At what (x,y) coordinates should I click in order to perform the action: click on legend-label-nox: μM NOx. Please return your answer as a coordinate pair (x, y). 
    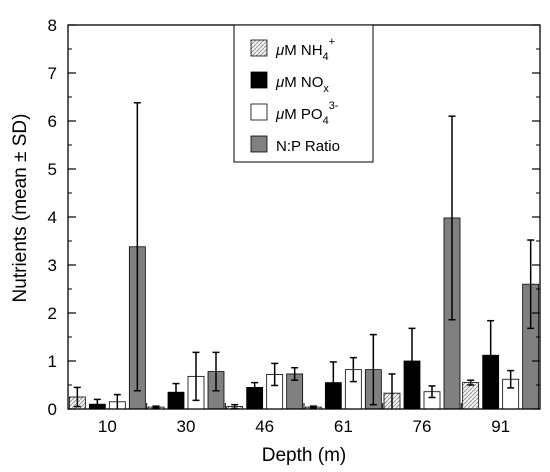
    Looking at the image, I should click on (302, 84).